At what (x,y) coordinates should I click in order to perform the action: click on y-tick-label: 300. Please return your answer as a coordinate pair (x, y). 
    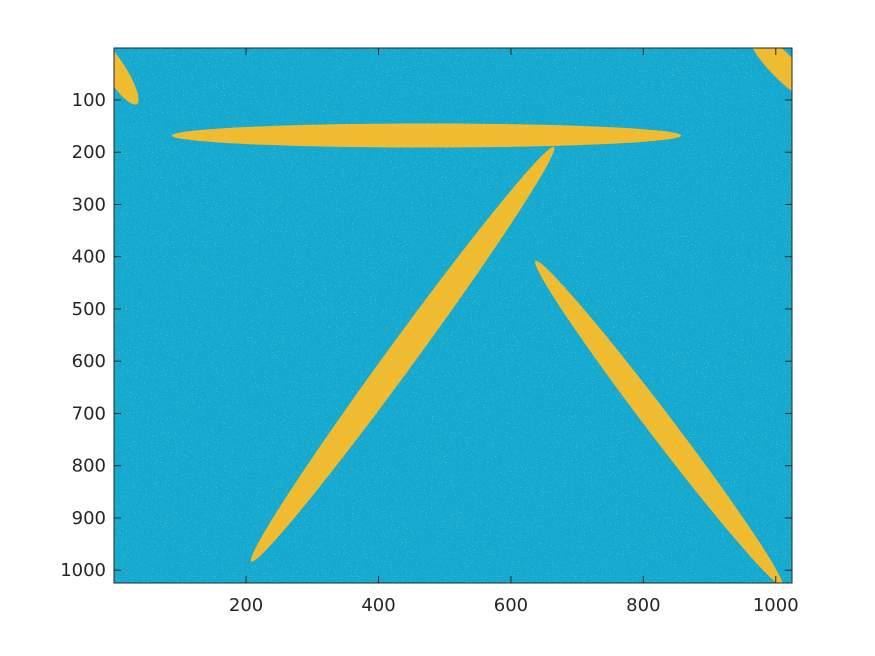
    Looking at the image, I should click on (89, 204).